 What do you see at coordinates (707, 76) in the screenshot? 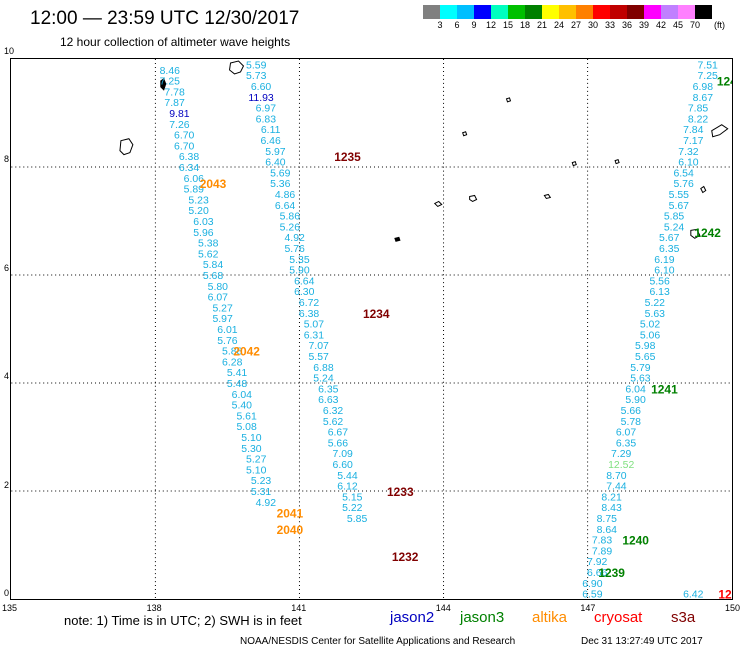
I see `swh-value: 7.25` at bounding box center [707, 76].